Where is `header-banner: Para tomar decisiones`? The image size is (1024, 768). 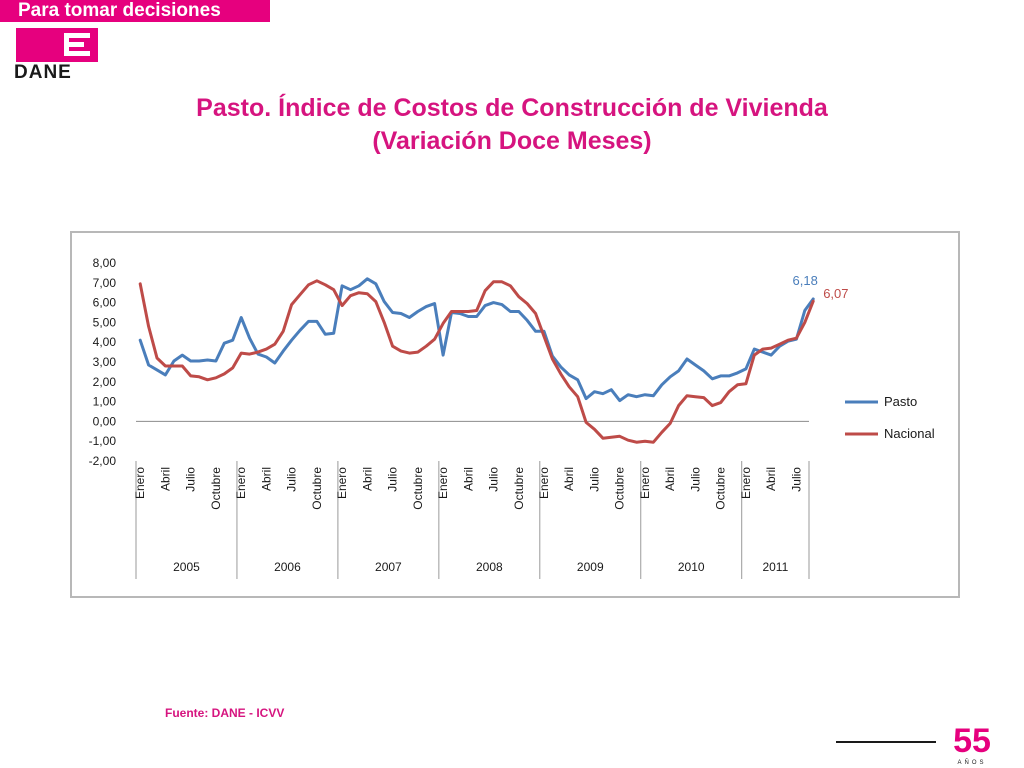
header-banner: Para tomar decisiones is located at coordinates (135, 11).